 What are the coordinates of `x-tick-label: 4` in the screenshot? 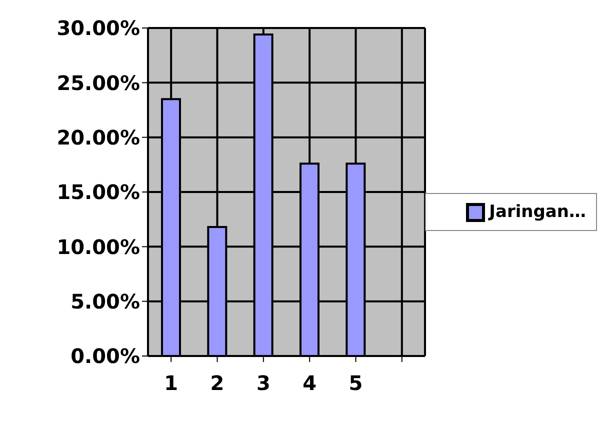 It's located at (309, 383).